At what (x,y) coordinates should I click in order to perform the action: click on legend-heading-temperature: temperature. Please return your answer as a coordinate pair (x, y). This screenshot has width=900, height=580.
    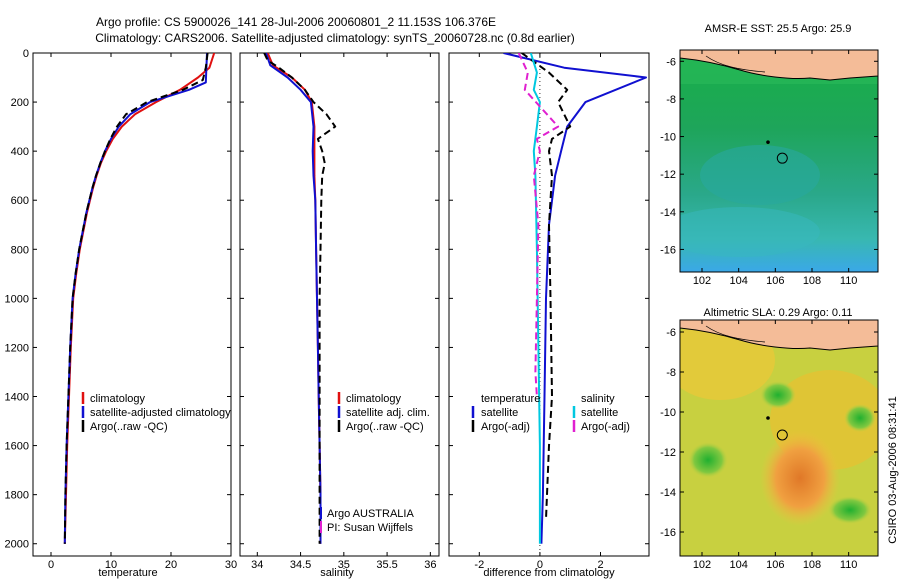
    Looking at the image, I should click on (510, 399).